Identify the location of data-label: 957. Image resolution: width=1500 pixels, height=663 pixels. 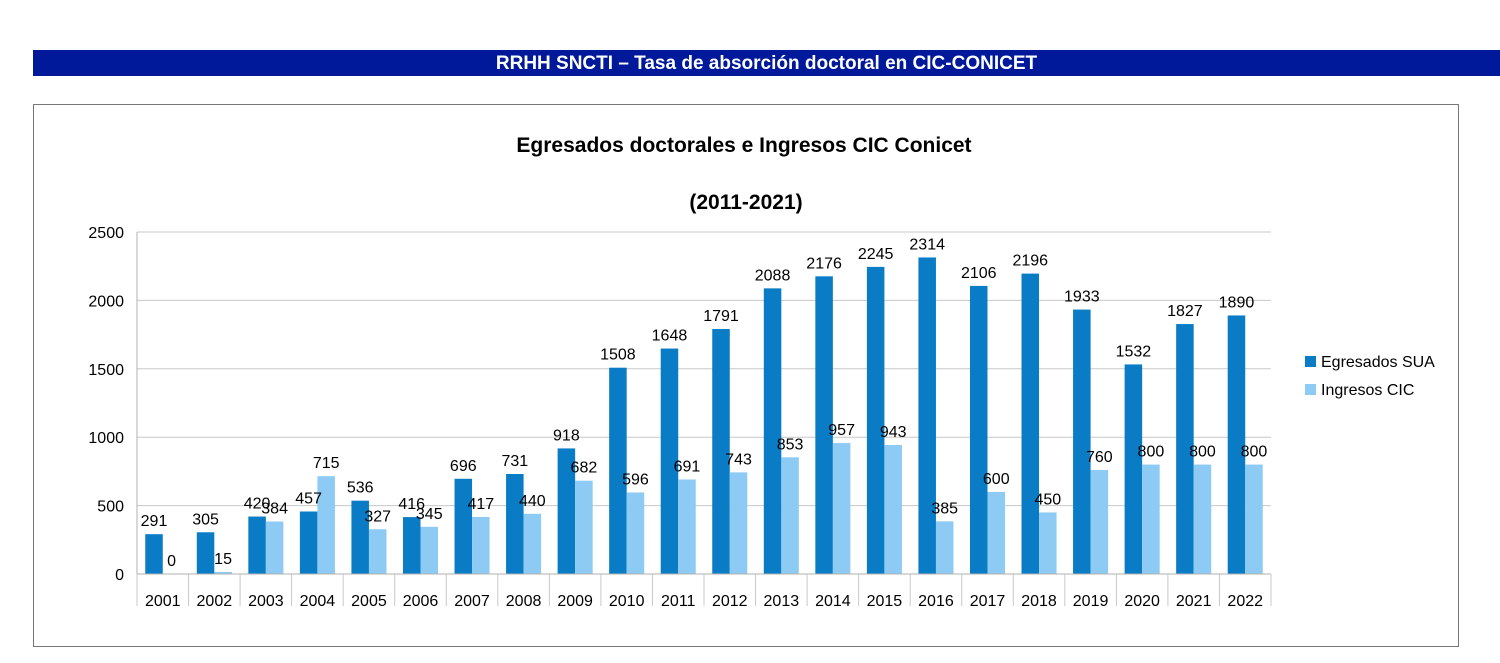
(841, 430).